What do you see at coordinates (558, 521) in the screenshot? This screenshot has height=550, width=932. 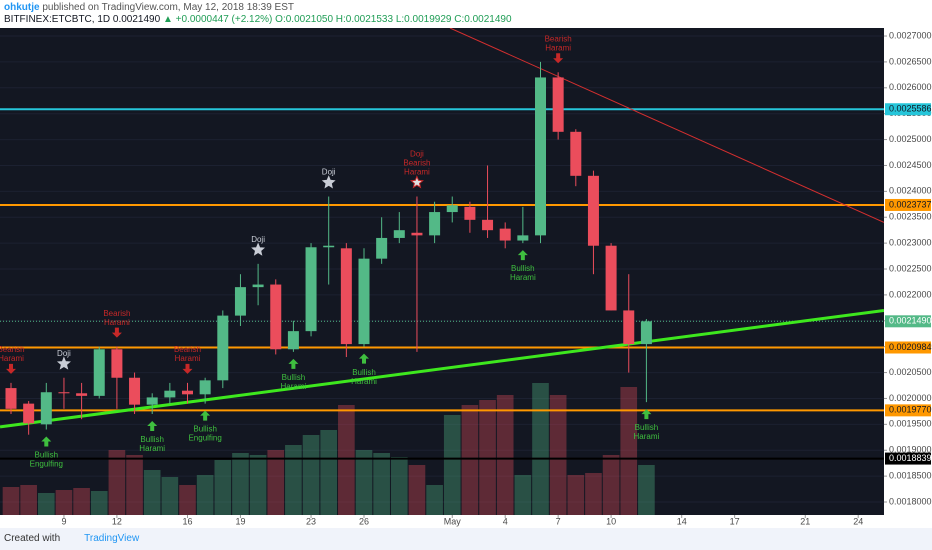 I see `x-tick-label: 7` at bounding box center [558, 521].